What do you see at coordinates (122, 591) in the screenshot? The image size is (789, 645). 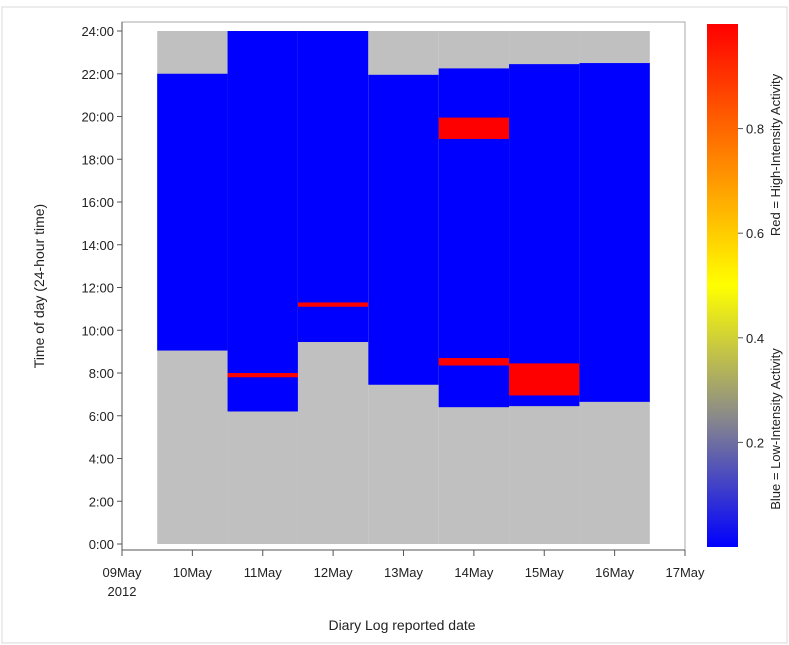 I see `x-tick-sublabel: 2012` at bounding box center [122, 591].